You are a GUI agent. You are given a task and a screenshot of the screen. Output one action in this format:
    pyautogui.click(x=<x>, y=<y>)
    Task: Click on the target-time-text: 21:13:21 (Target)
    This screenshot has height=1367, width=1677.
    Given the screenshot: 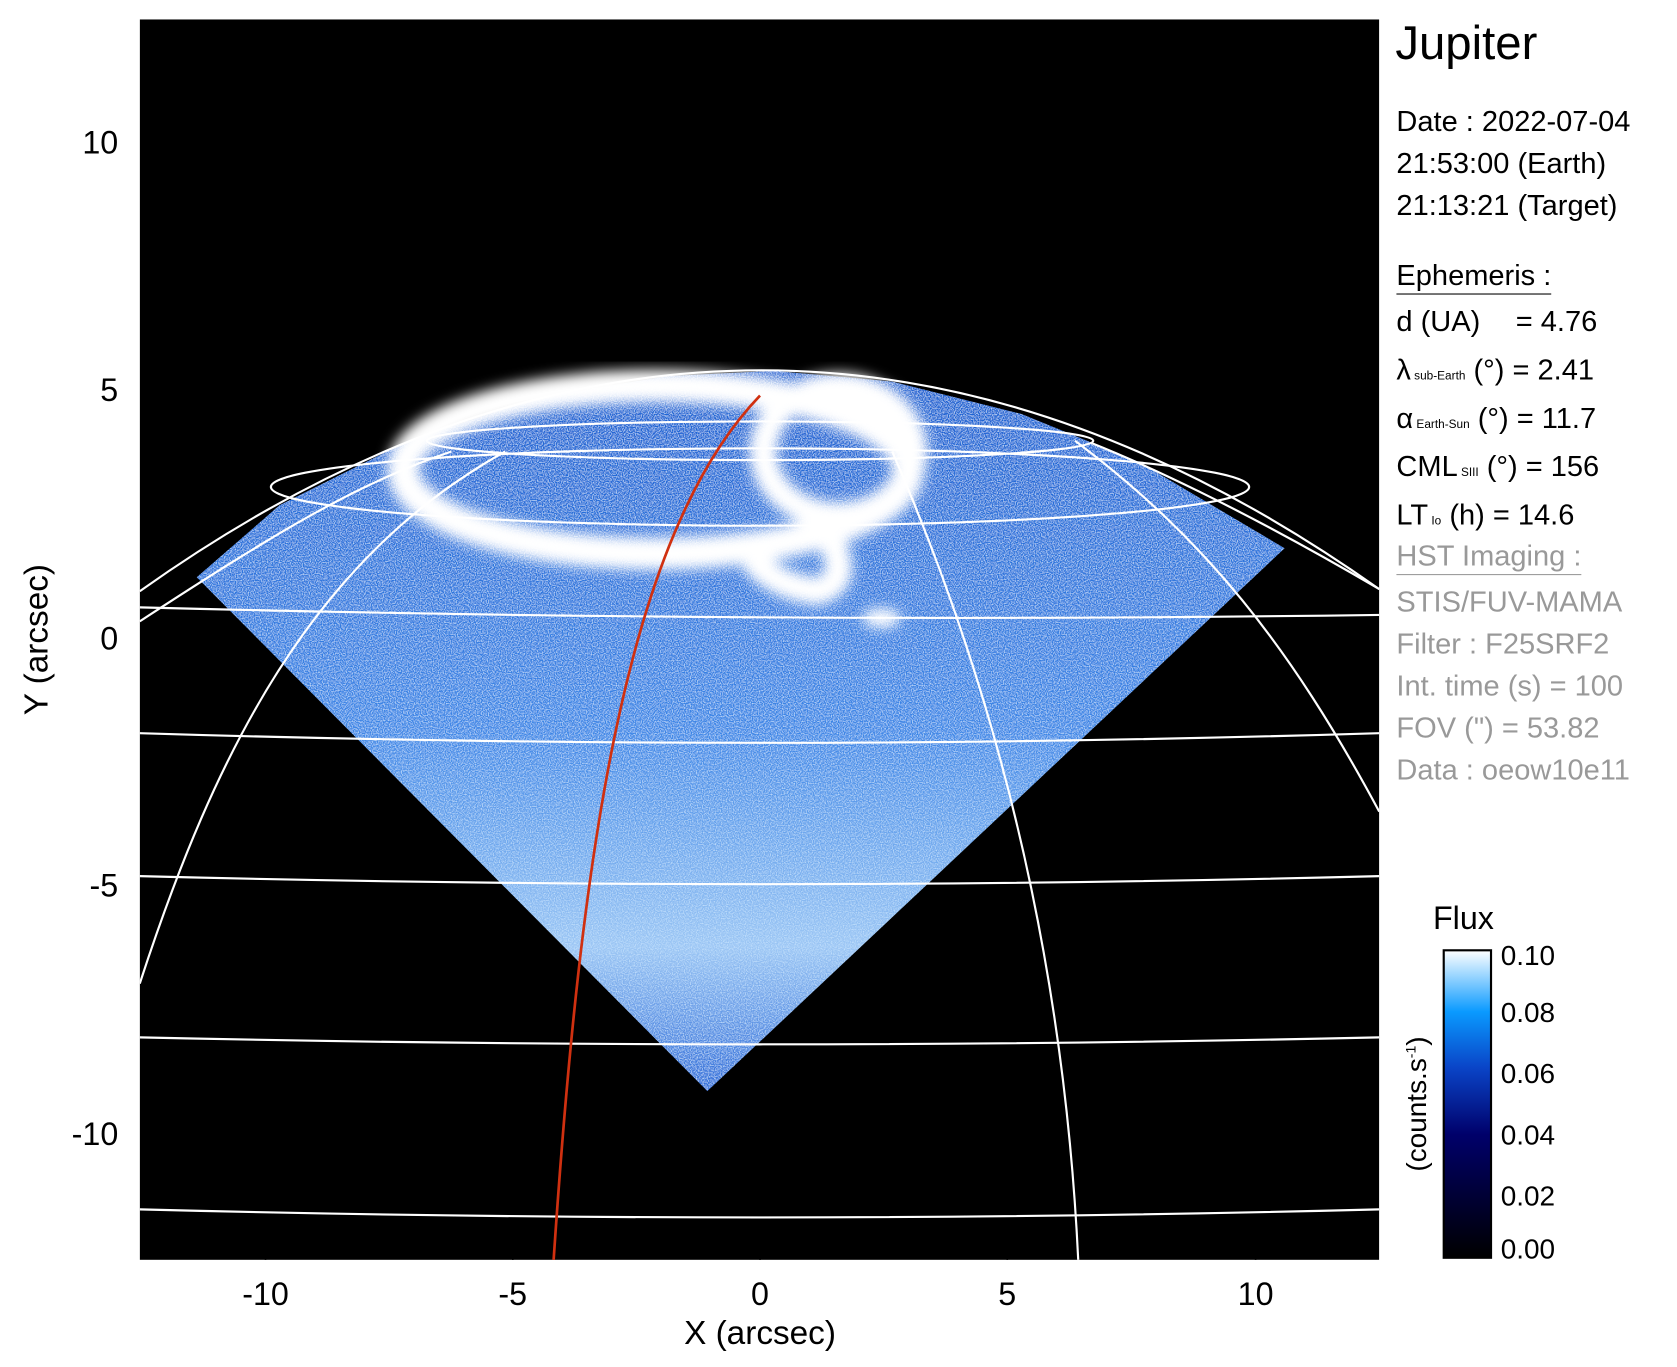 What is the action you would take?
    pyautogui.click(x=1507, y=205)
    